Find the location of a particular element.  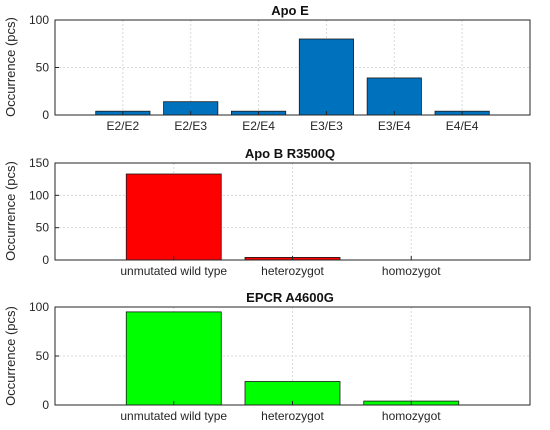

chart-title: Apo B R3500Q is located at coordinates (290, 153).